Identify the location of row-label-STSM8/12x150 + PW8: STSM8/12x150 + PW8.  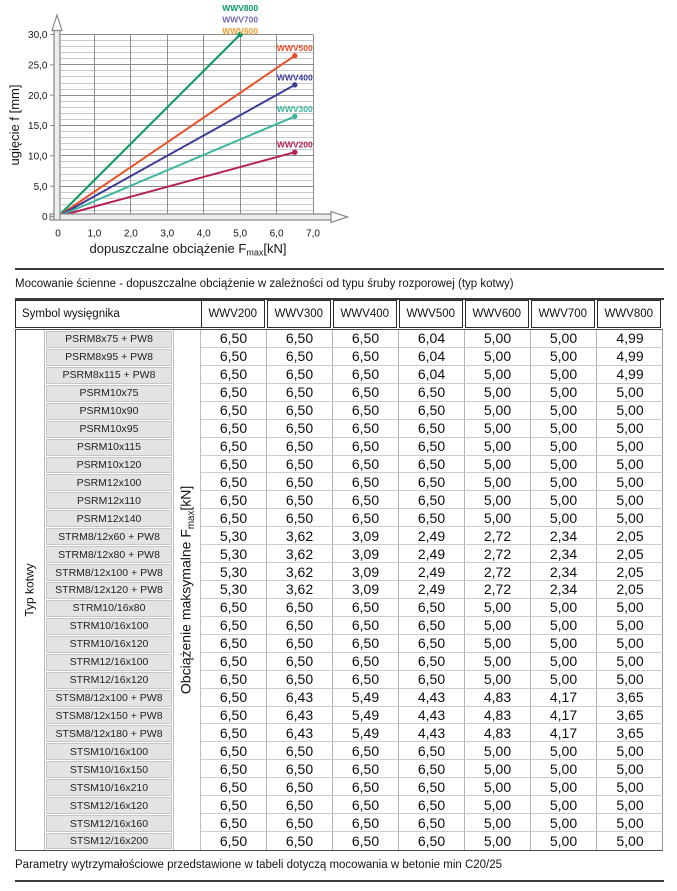
(109, 716).